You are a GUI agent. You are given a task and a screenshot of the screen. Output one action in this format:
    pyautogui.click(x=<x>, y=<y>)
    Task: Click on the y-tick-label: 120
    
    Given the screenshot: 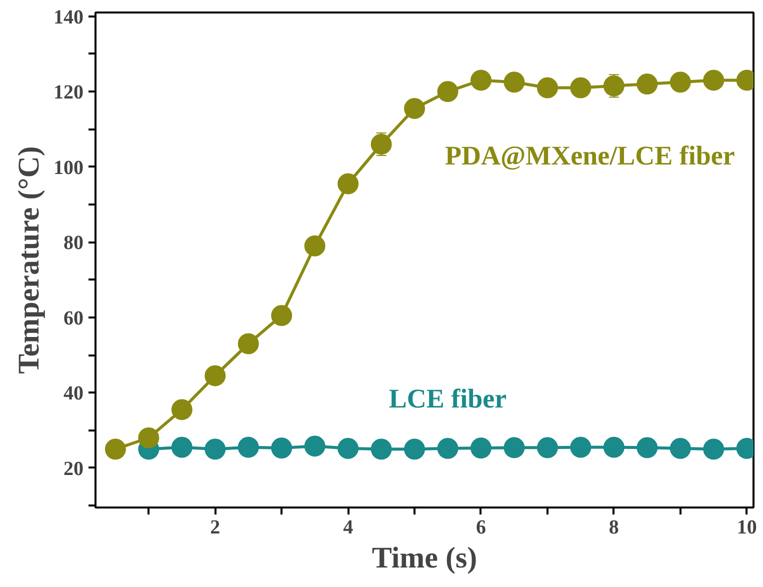 What is the action you would take?
    pyautogui.click(x=69, y=93)
    